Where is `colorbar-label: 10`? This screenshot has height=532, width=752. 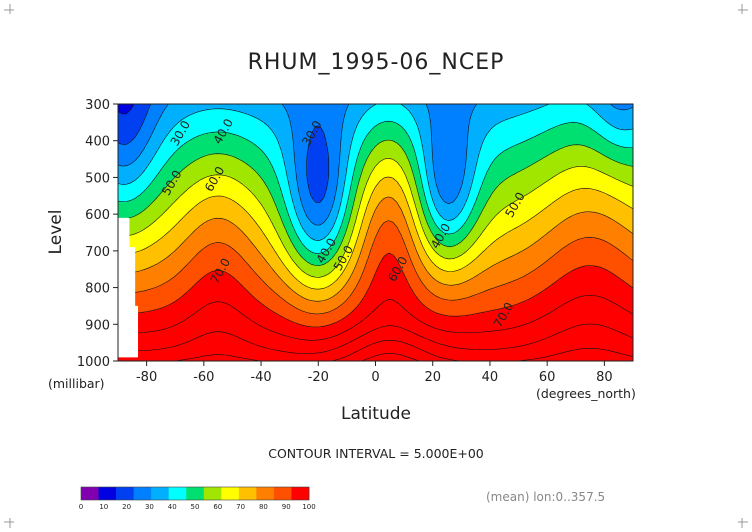
colorbar-label: 10 is located at coordinates (103, 507).